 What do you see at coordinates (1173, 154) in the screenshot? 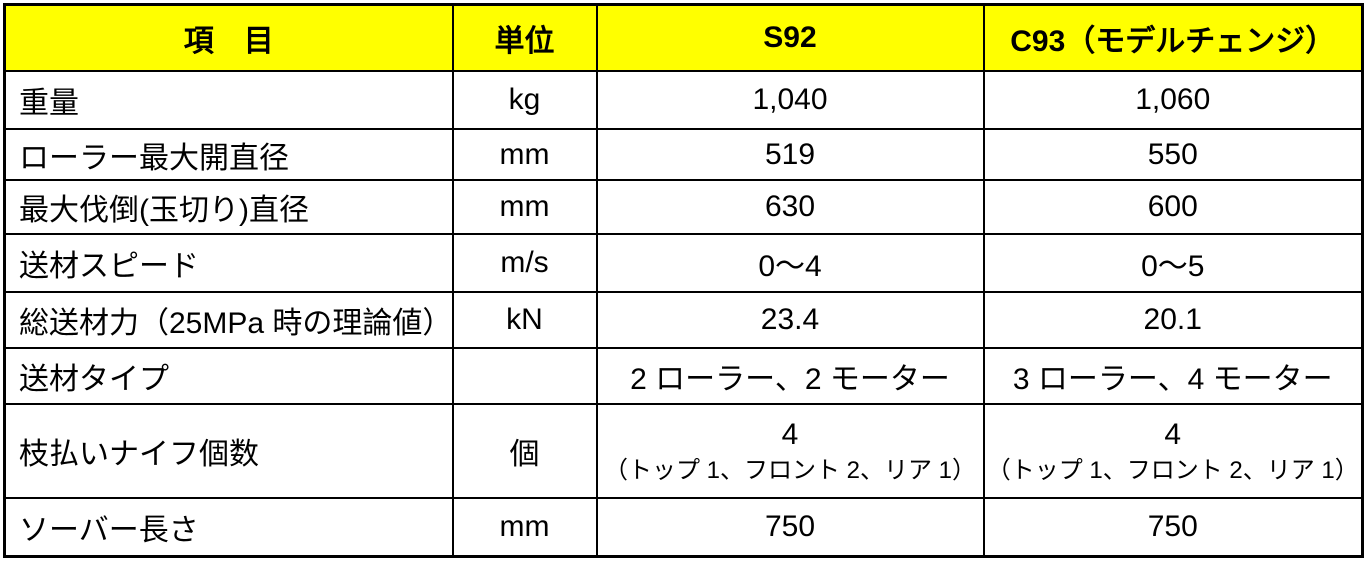
I see `cell-c93-value: 550` at bounding box center [1173, 154].